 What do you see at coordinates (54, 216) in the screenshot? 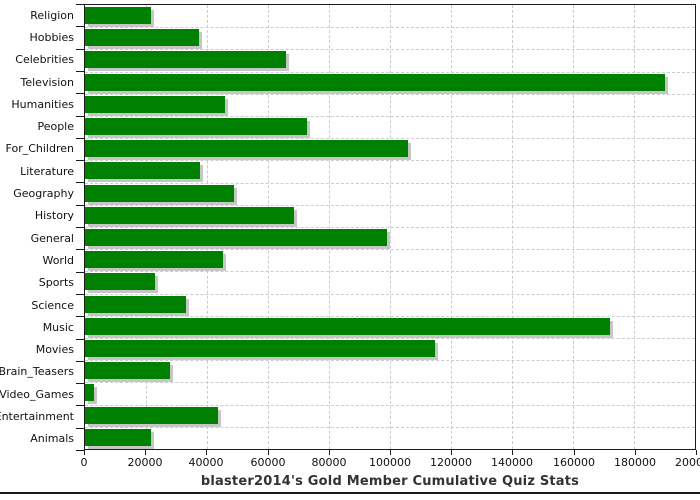
I see `category-label: History` at bounding box center [54, 216].